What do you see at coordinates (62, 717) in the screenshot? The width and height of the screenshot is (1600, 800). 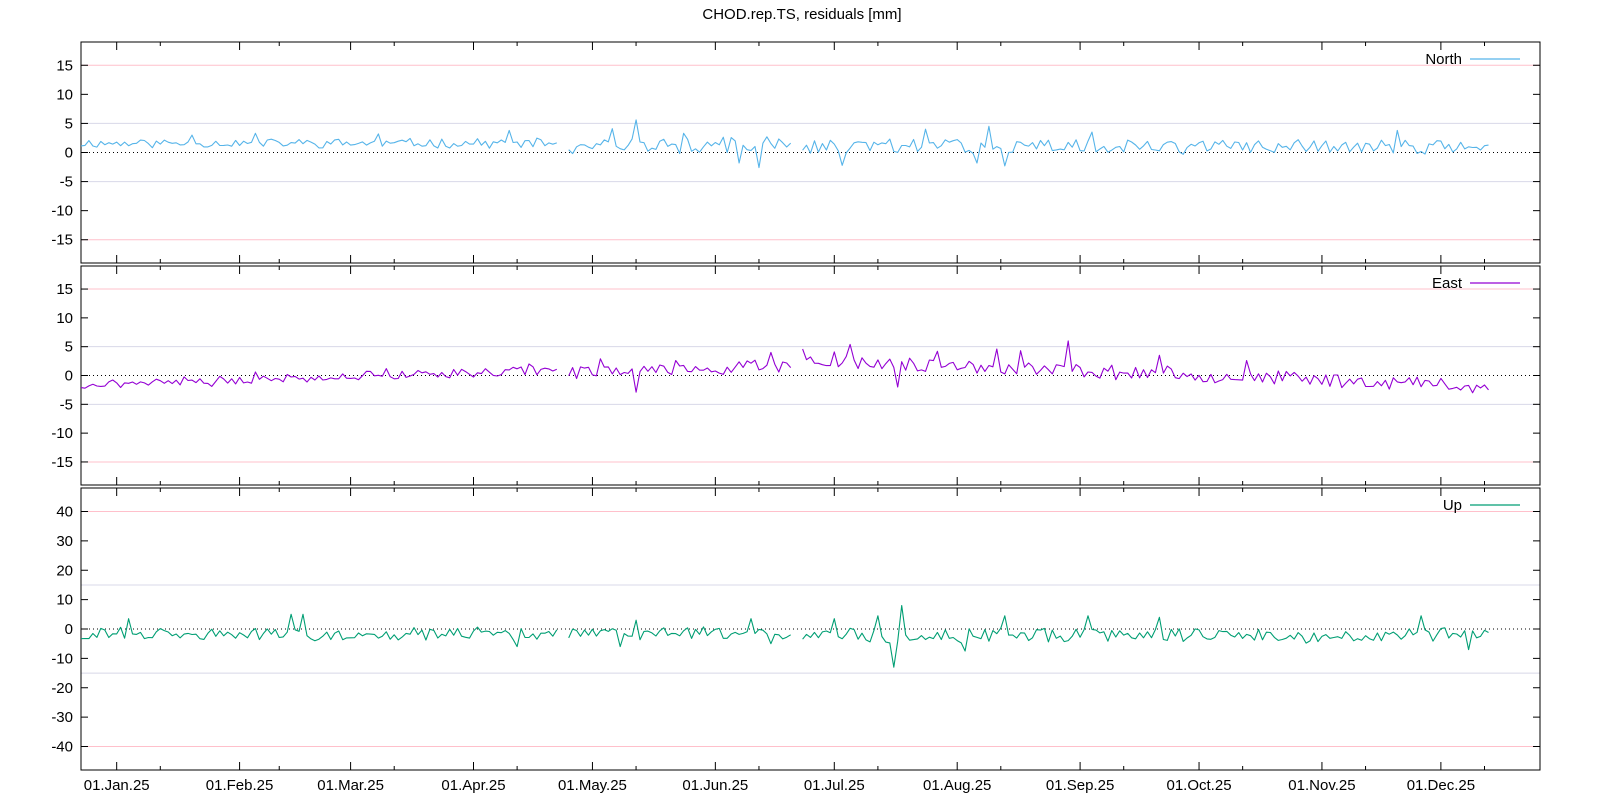 I see `y-tick-label: -30` at bounding box center [62, 717].